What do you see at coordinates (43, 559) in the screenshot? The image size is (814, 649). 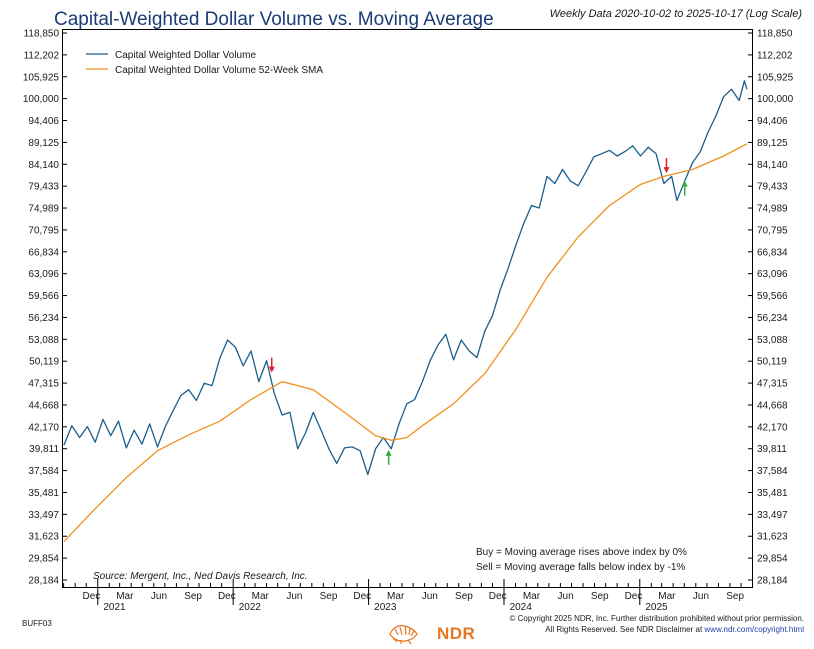 I see `y-tick-label-left: 29,854` at bounding box center [43, 559].